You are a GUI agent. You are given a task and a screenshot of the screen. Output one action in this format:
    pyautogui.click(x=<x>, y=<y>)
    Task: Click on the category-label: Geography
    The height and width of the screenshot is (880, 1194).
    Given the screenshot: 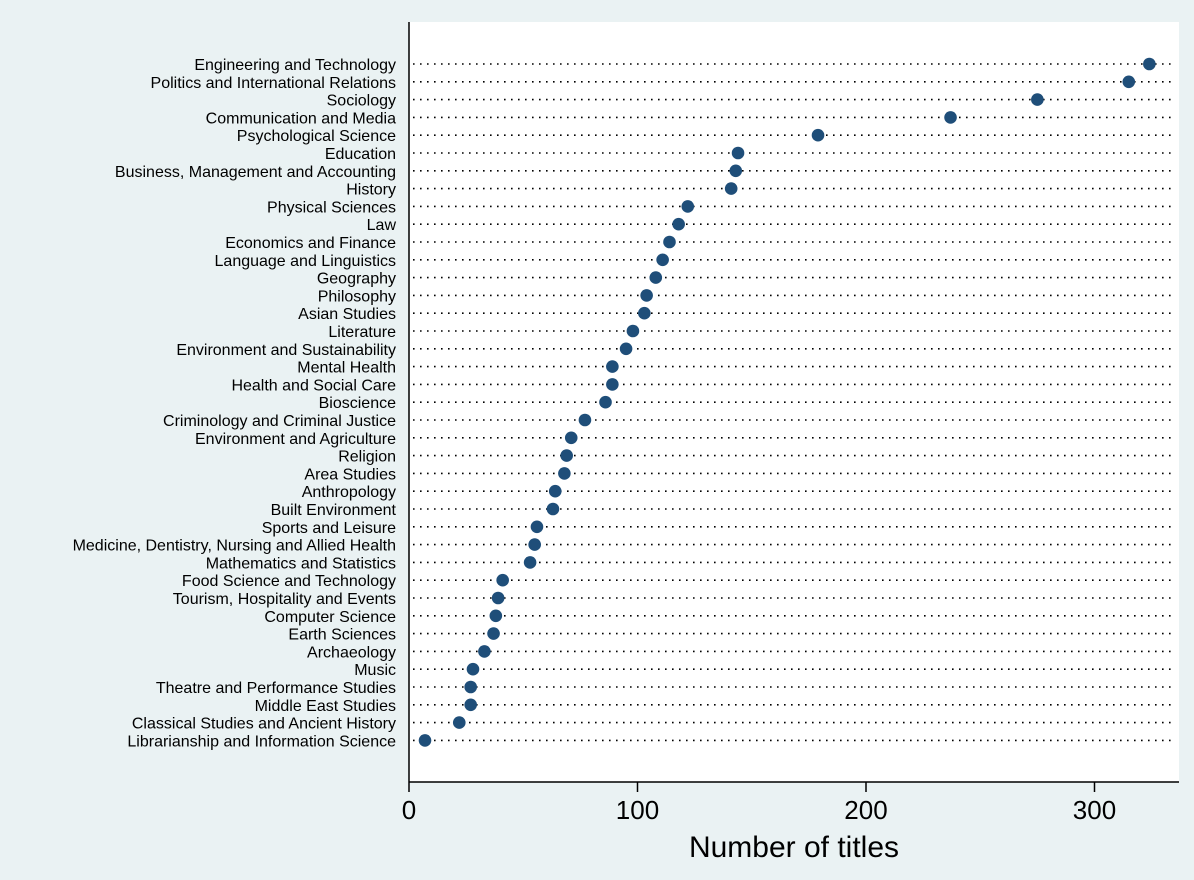 What is the action you would take?
    pyautogui.click(x=356, y=279)
    